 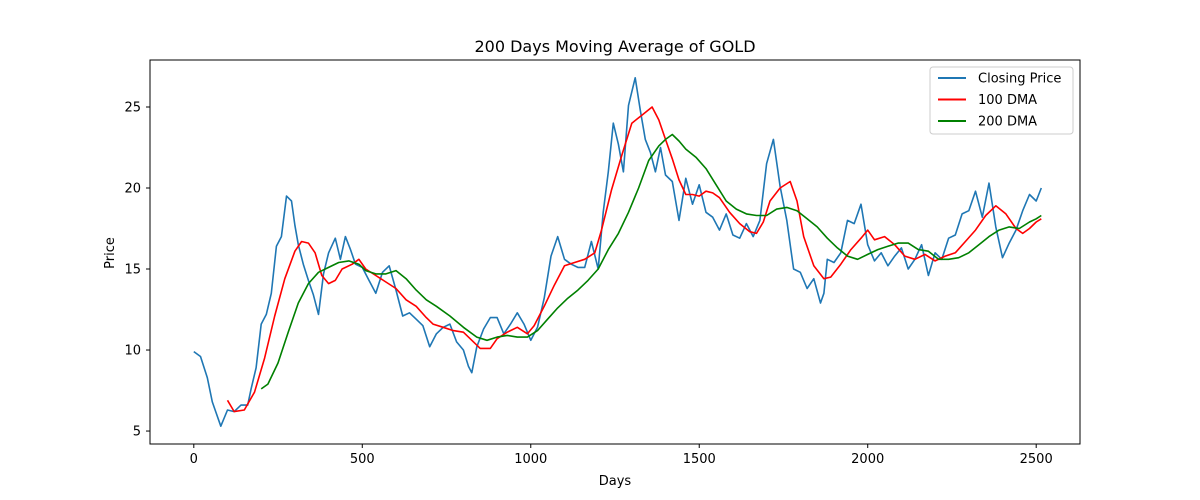 I want to click on y-tick-label: 20, so click(x=132, y=189).